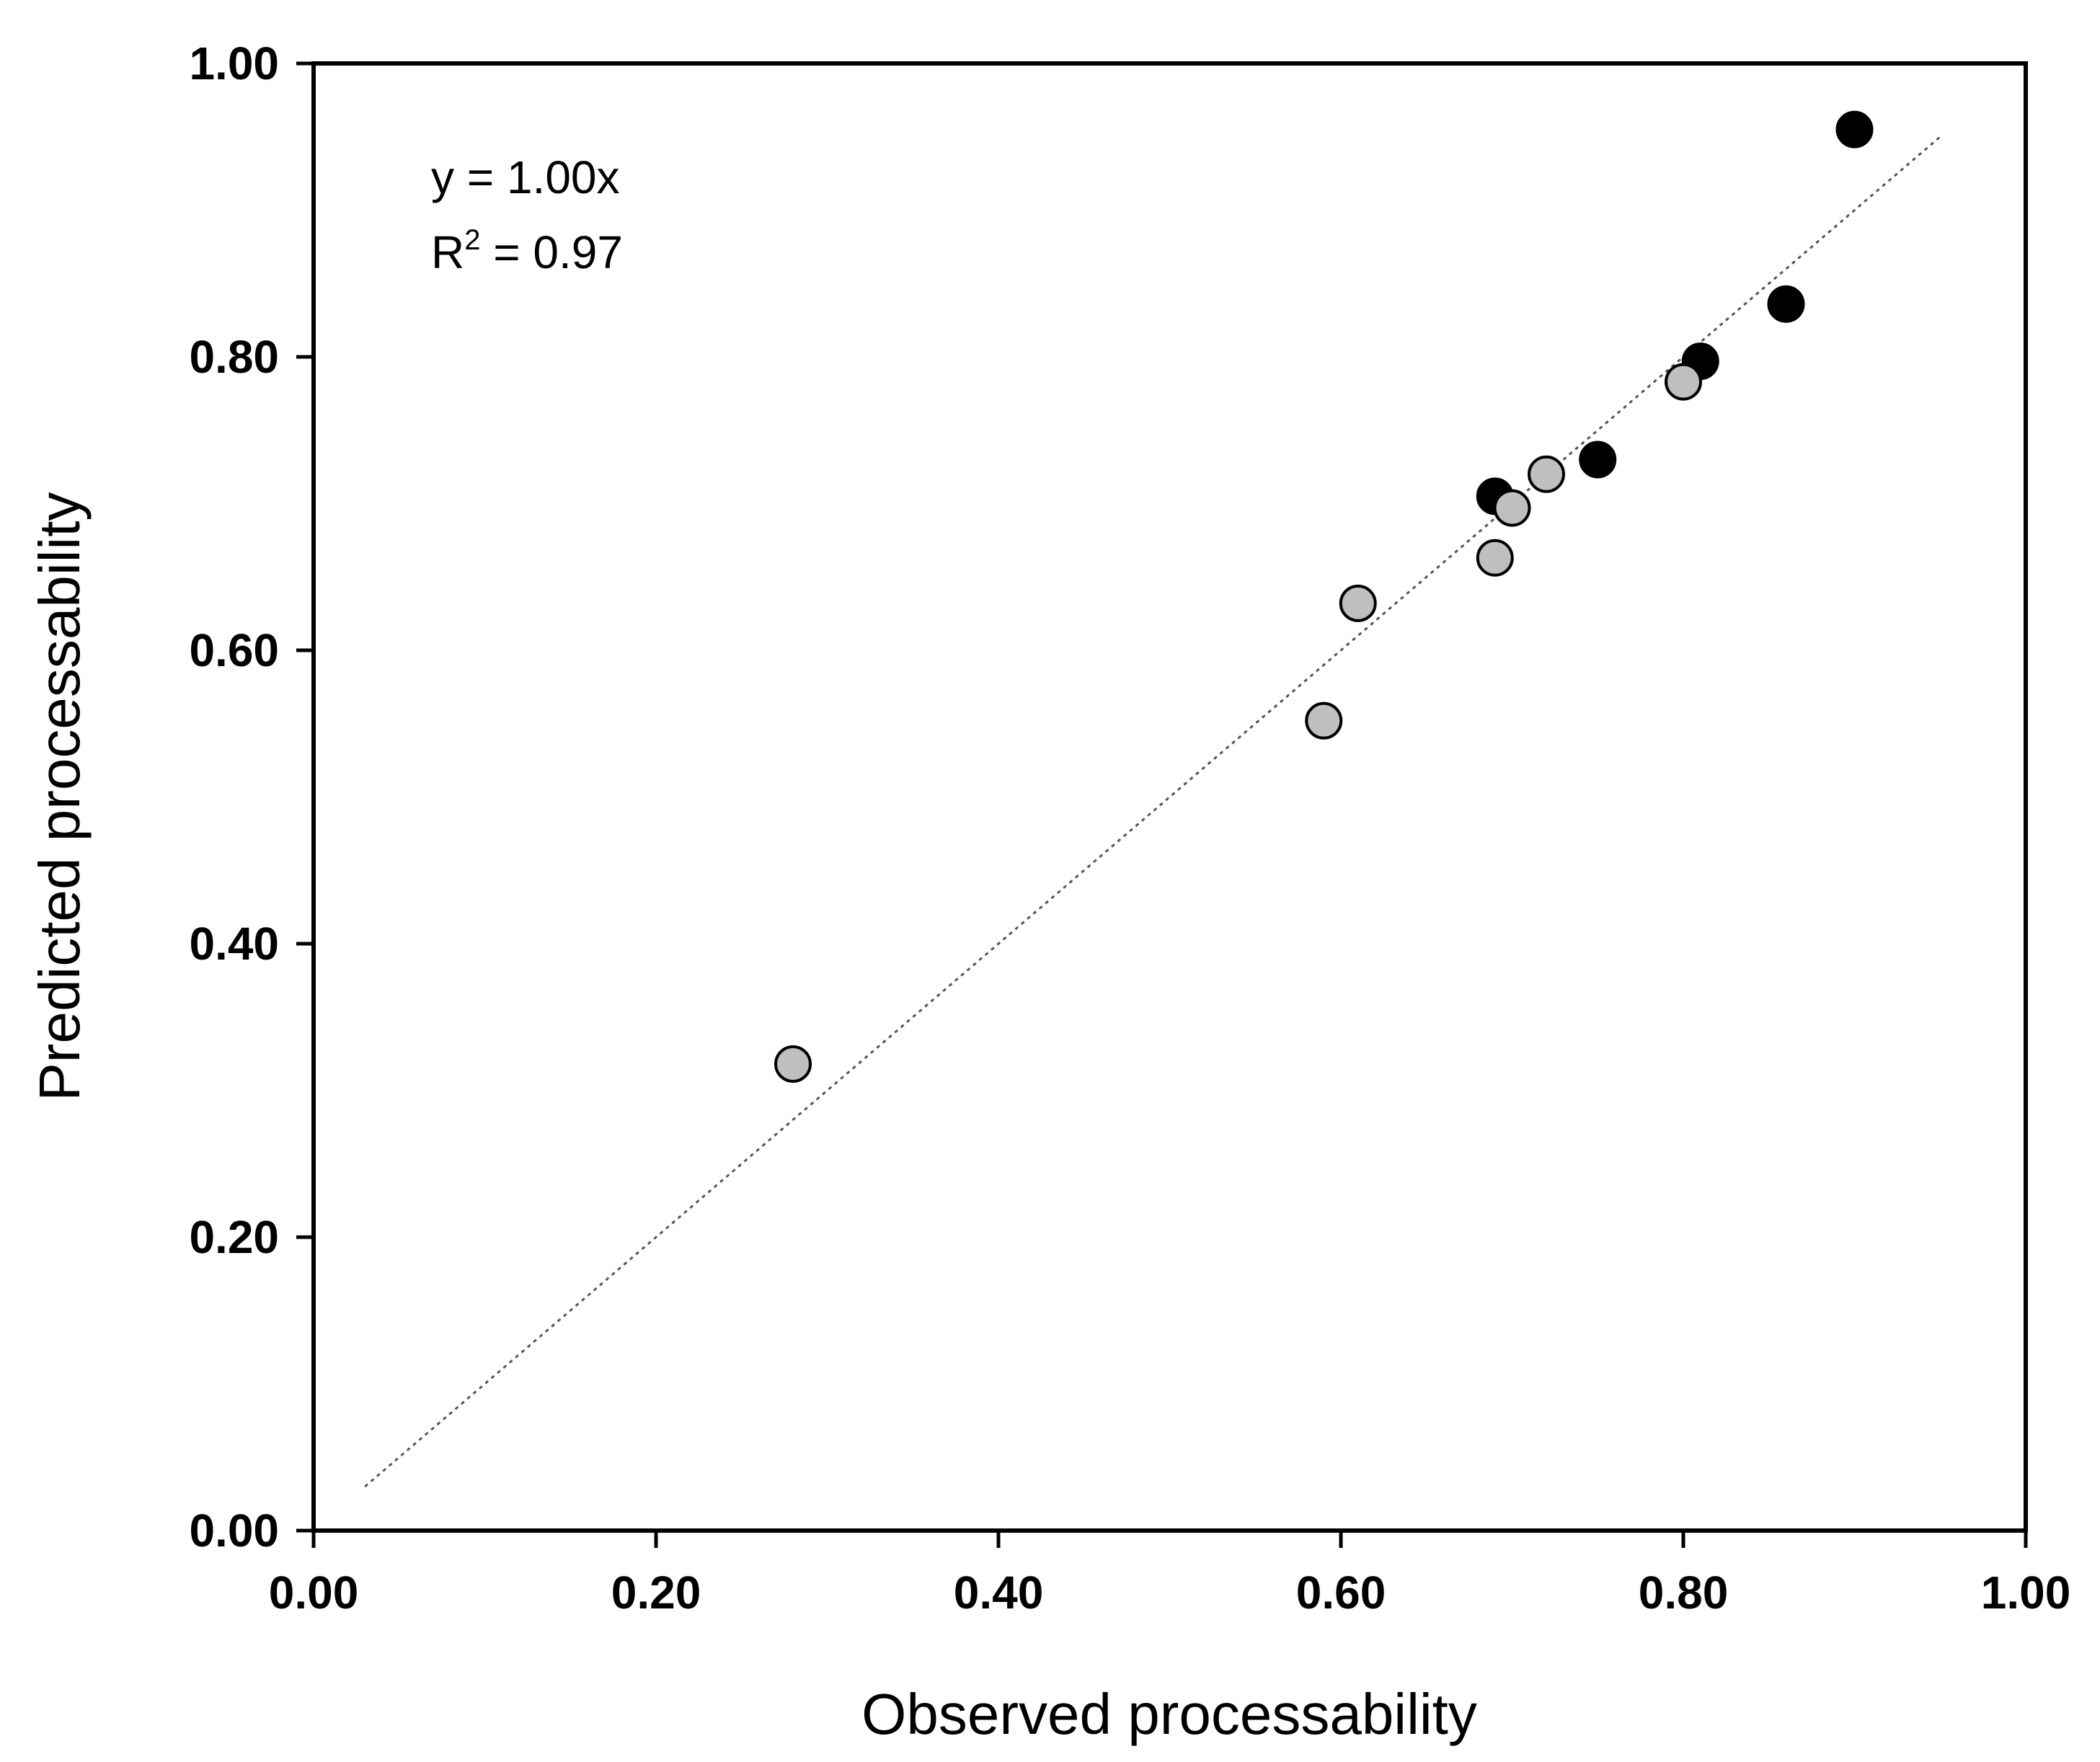 Image resolution: width=2100 pixels, height=1762 pixels. I want to click on r-squared-superscript: 2, so click(472, 240).